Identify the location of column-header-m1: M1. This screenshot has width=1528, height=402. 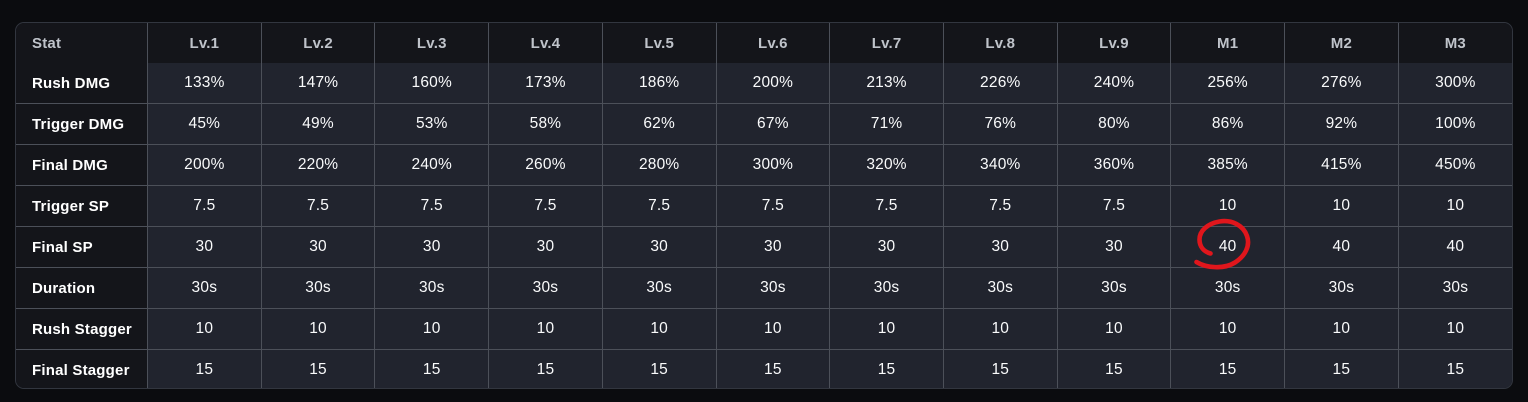
(1228, 43).